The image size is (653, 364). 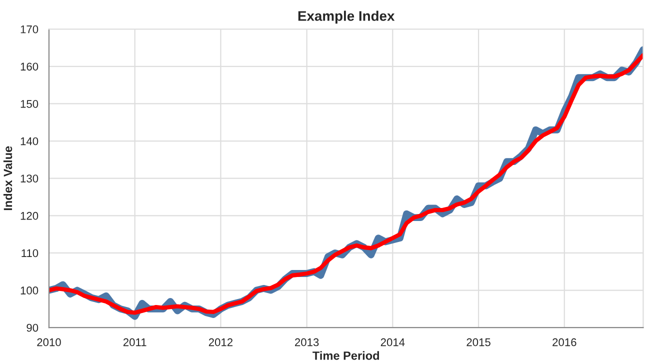 I want to click on y-tick-label: 110, so click(x=30, y=253).